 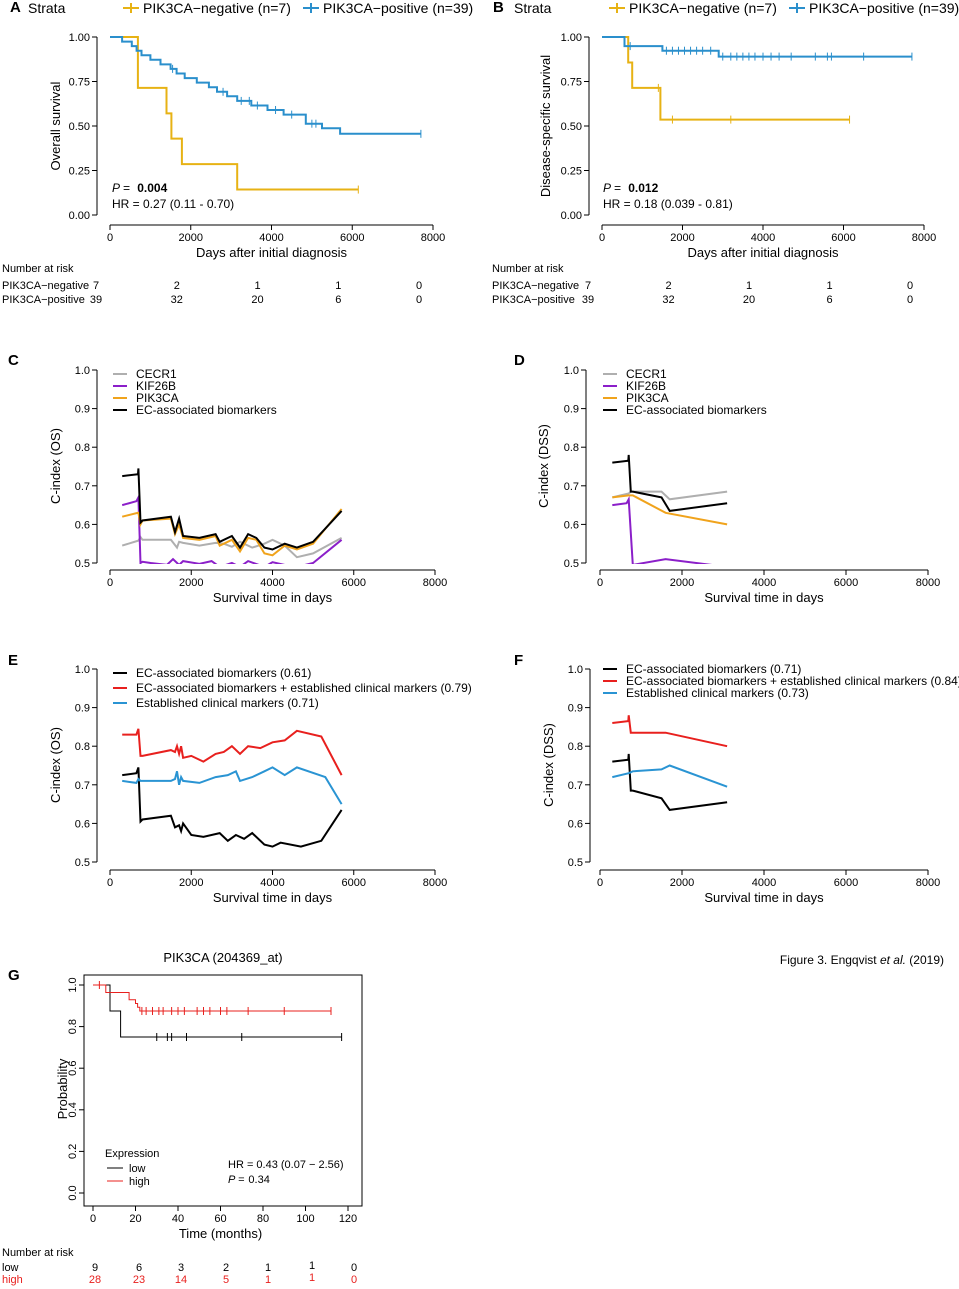 I want to click on panel-label: A, so click(x=15, y=8).